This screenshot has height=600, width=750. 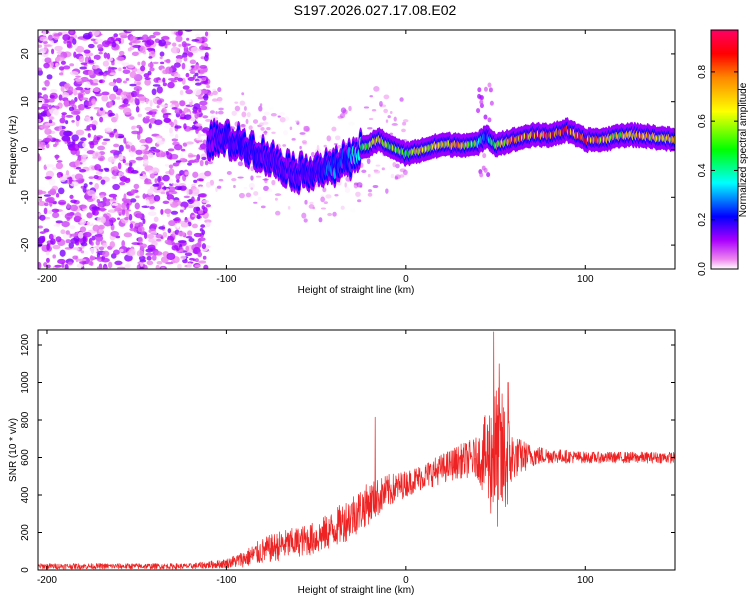 What do you see at coordinates (25, 457) in the screenshot?
I see `snr-y-tick-label: 600` at bounding box center [25, 457].